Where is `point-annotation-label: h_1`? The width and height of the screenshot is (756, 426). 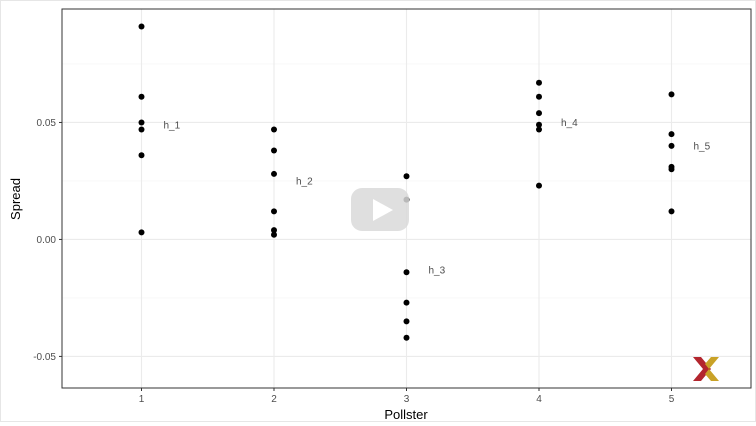
point-annotation-label: h_1 is located at coordinates (172, 125).